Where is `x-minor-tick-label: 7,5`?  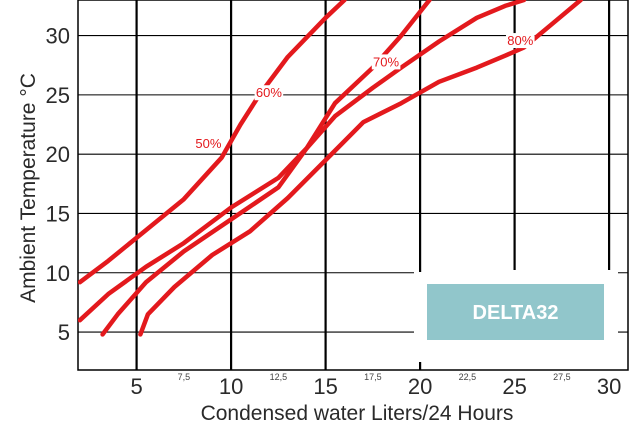 x-minor-tick-label: 7,5 is located at coordinates (184, 377).